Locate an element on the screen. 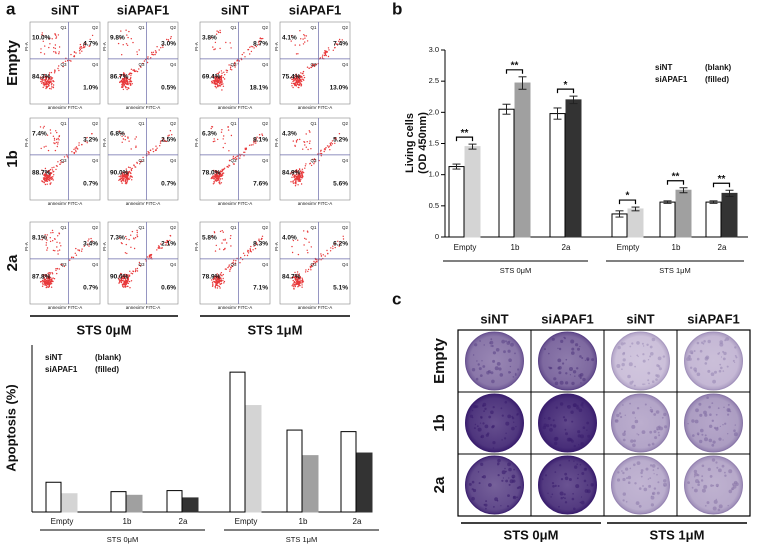  axis-label: annexinV FITC-A is located at coordinates (235, 203).